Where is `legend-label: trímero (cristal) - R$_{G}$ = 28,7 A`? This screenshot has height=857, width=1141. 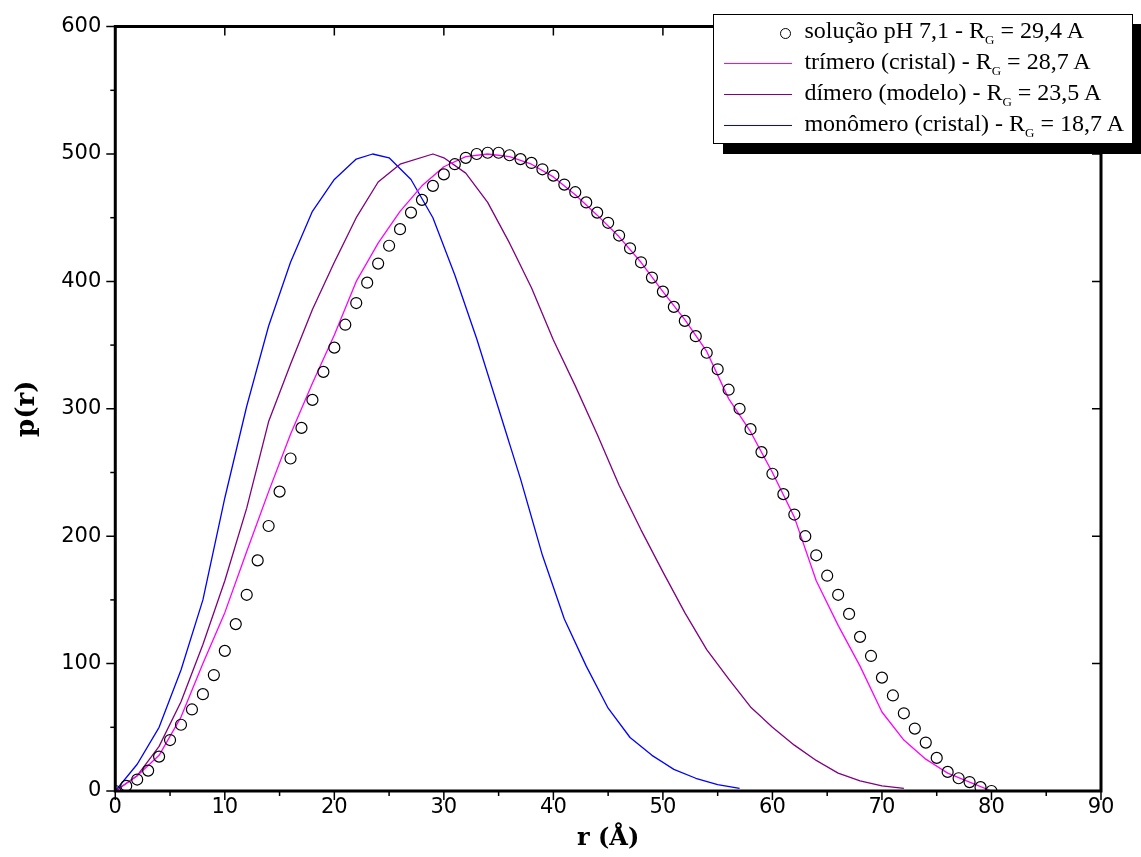
legend-label: trímero (cristal) - R$_{G}$ = 28,7 A is located at coordinates (947, 63).